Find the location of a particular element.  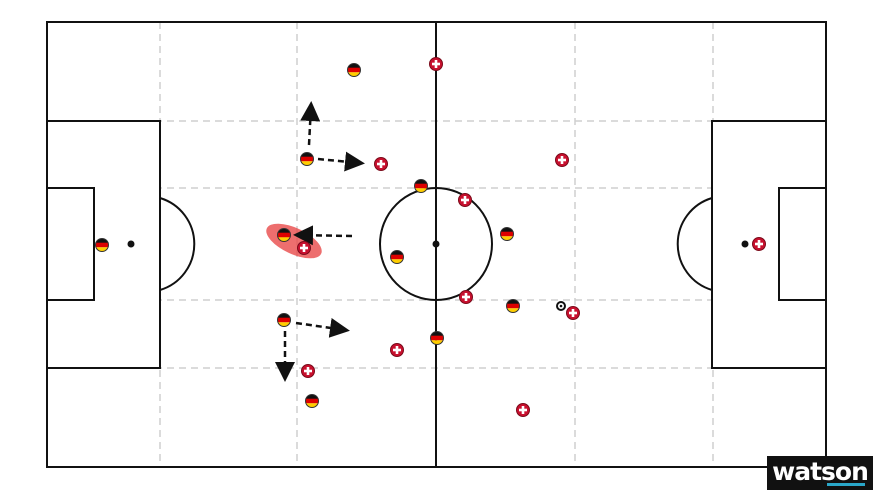

movement-arrows is located at coordinates (320, 241).